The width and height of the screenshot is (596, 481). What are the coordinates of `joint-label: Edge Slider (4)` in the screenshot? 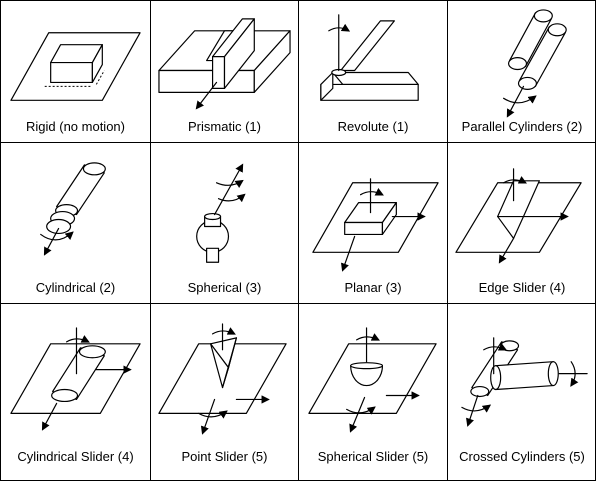 It's located at (522, 287).